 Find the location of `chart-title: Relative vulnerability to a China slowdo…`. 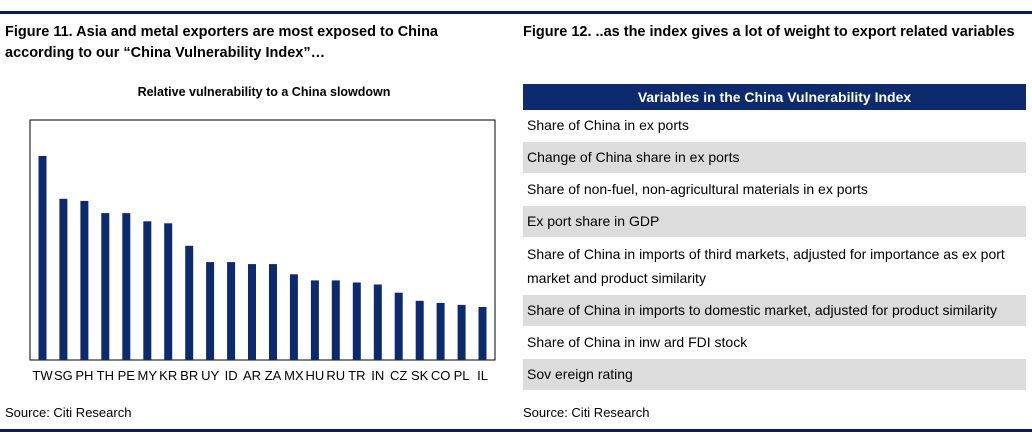

chart-title: Relative vulnerability to a China slowdo… is located at coordinates (264, 92).